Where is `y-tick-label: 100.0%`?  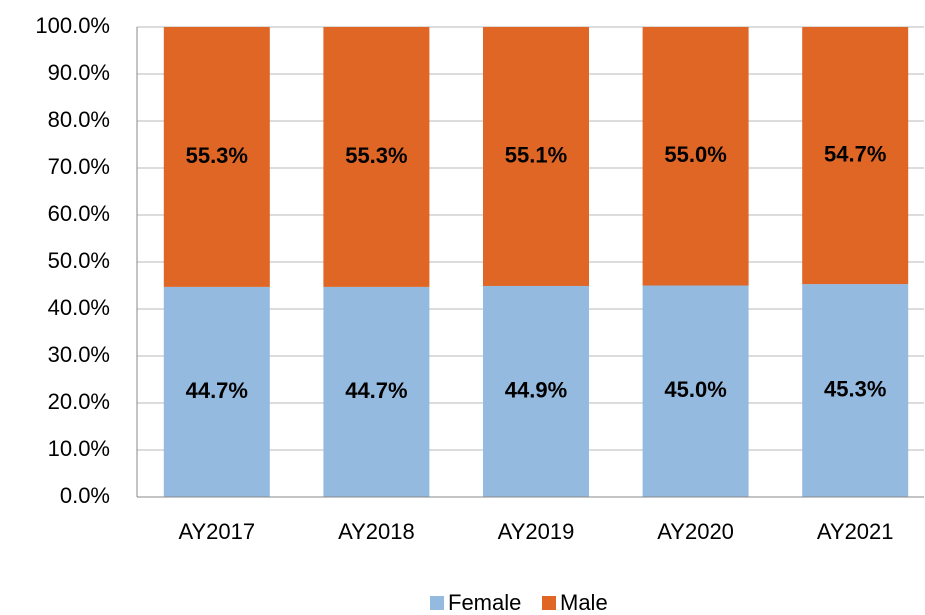
y-tick-label: 100.0% is located at coordinates (72, 25).